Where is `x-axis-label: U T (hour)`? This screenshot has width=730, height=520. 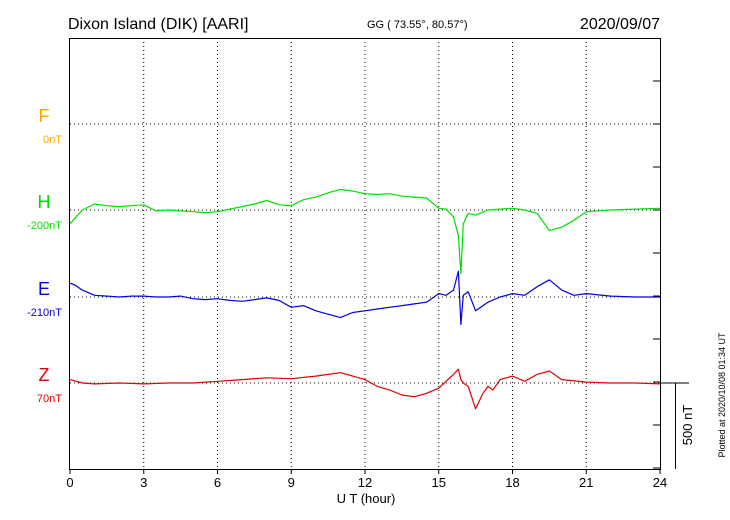
x-axis-label: U T (hour) is located at coordinates (366, 498).